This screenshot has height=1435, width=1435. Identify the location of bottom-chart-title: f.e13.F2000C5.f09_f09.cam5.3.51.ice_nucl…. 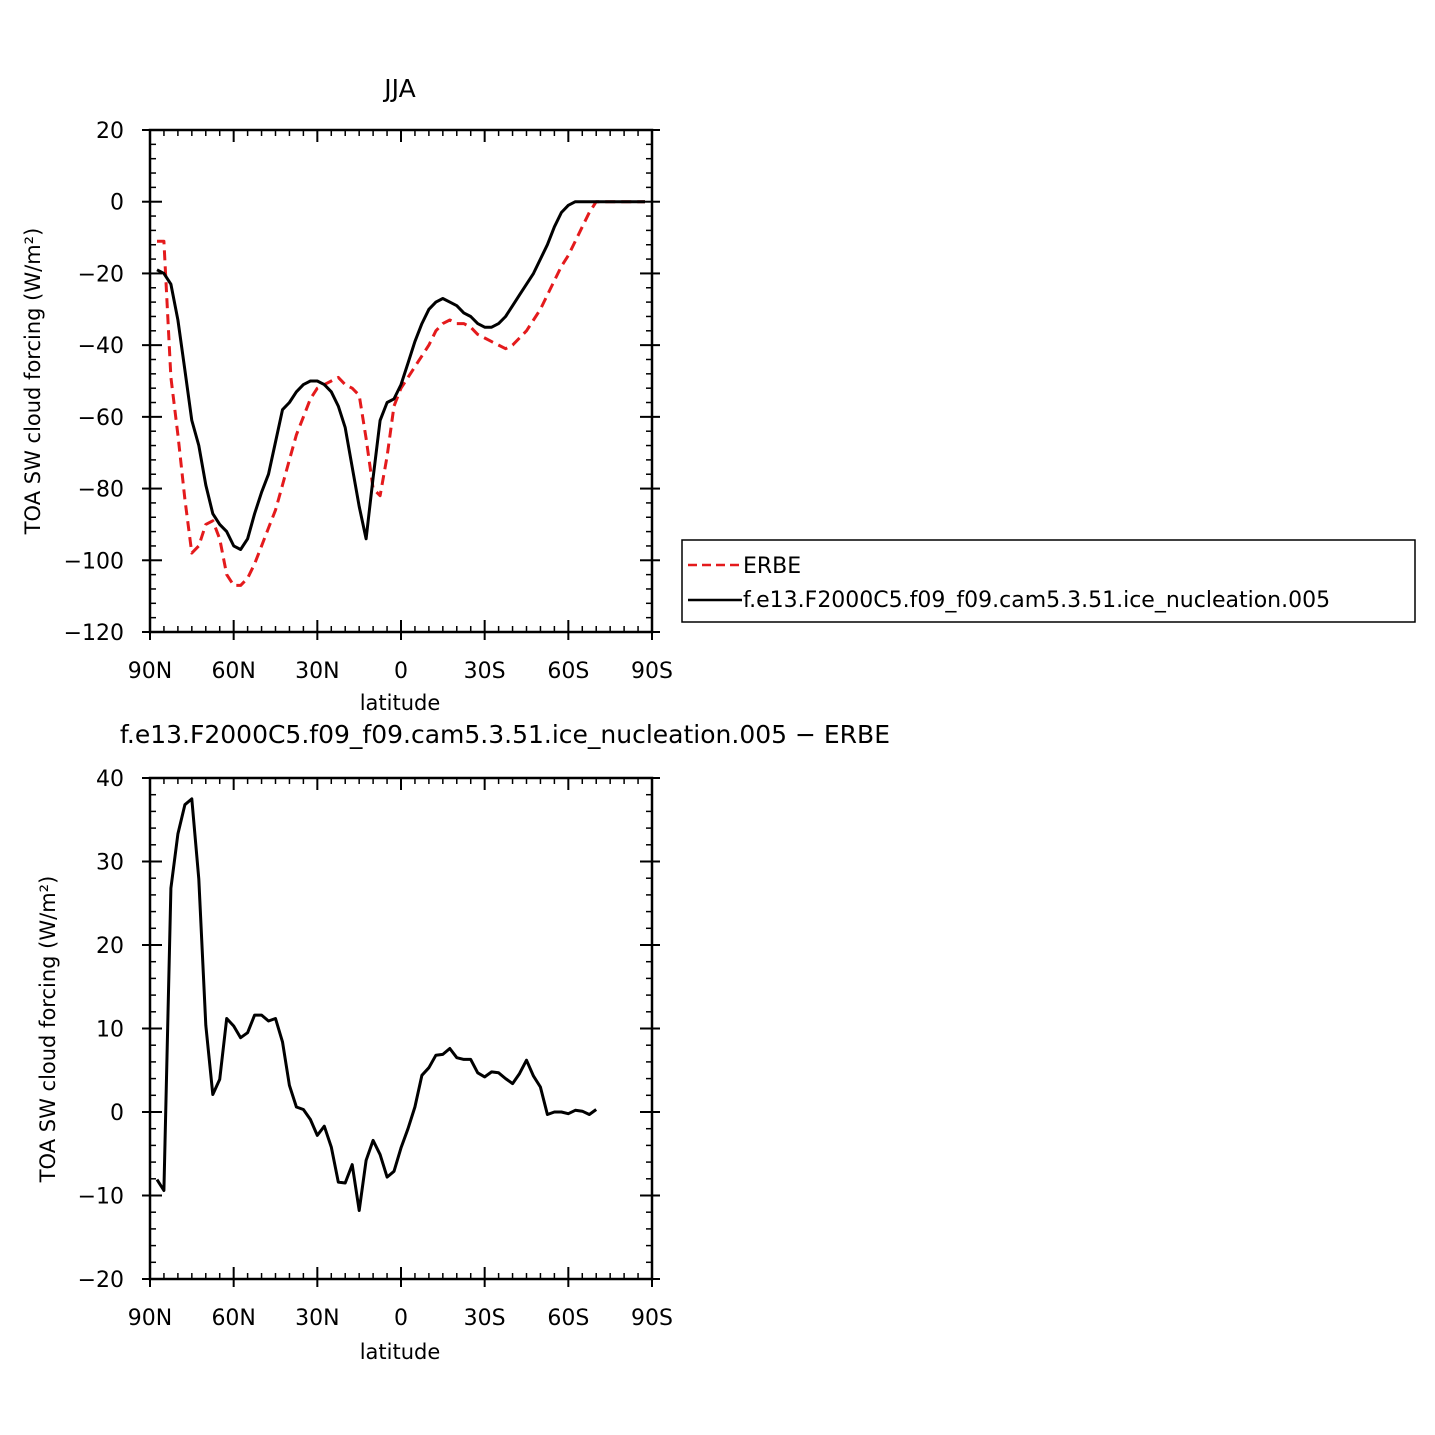
(505, 734).